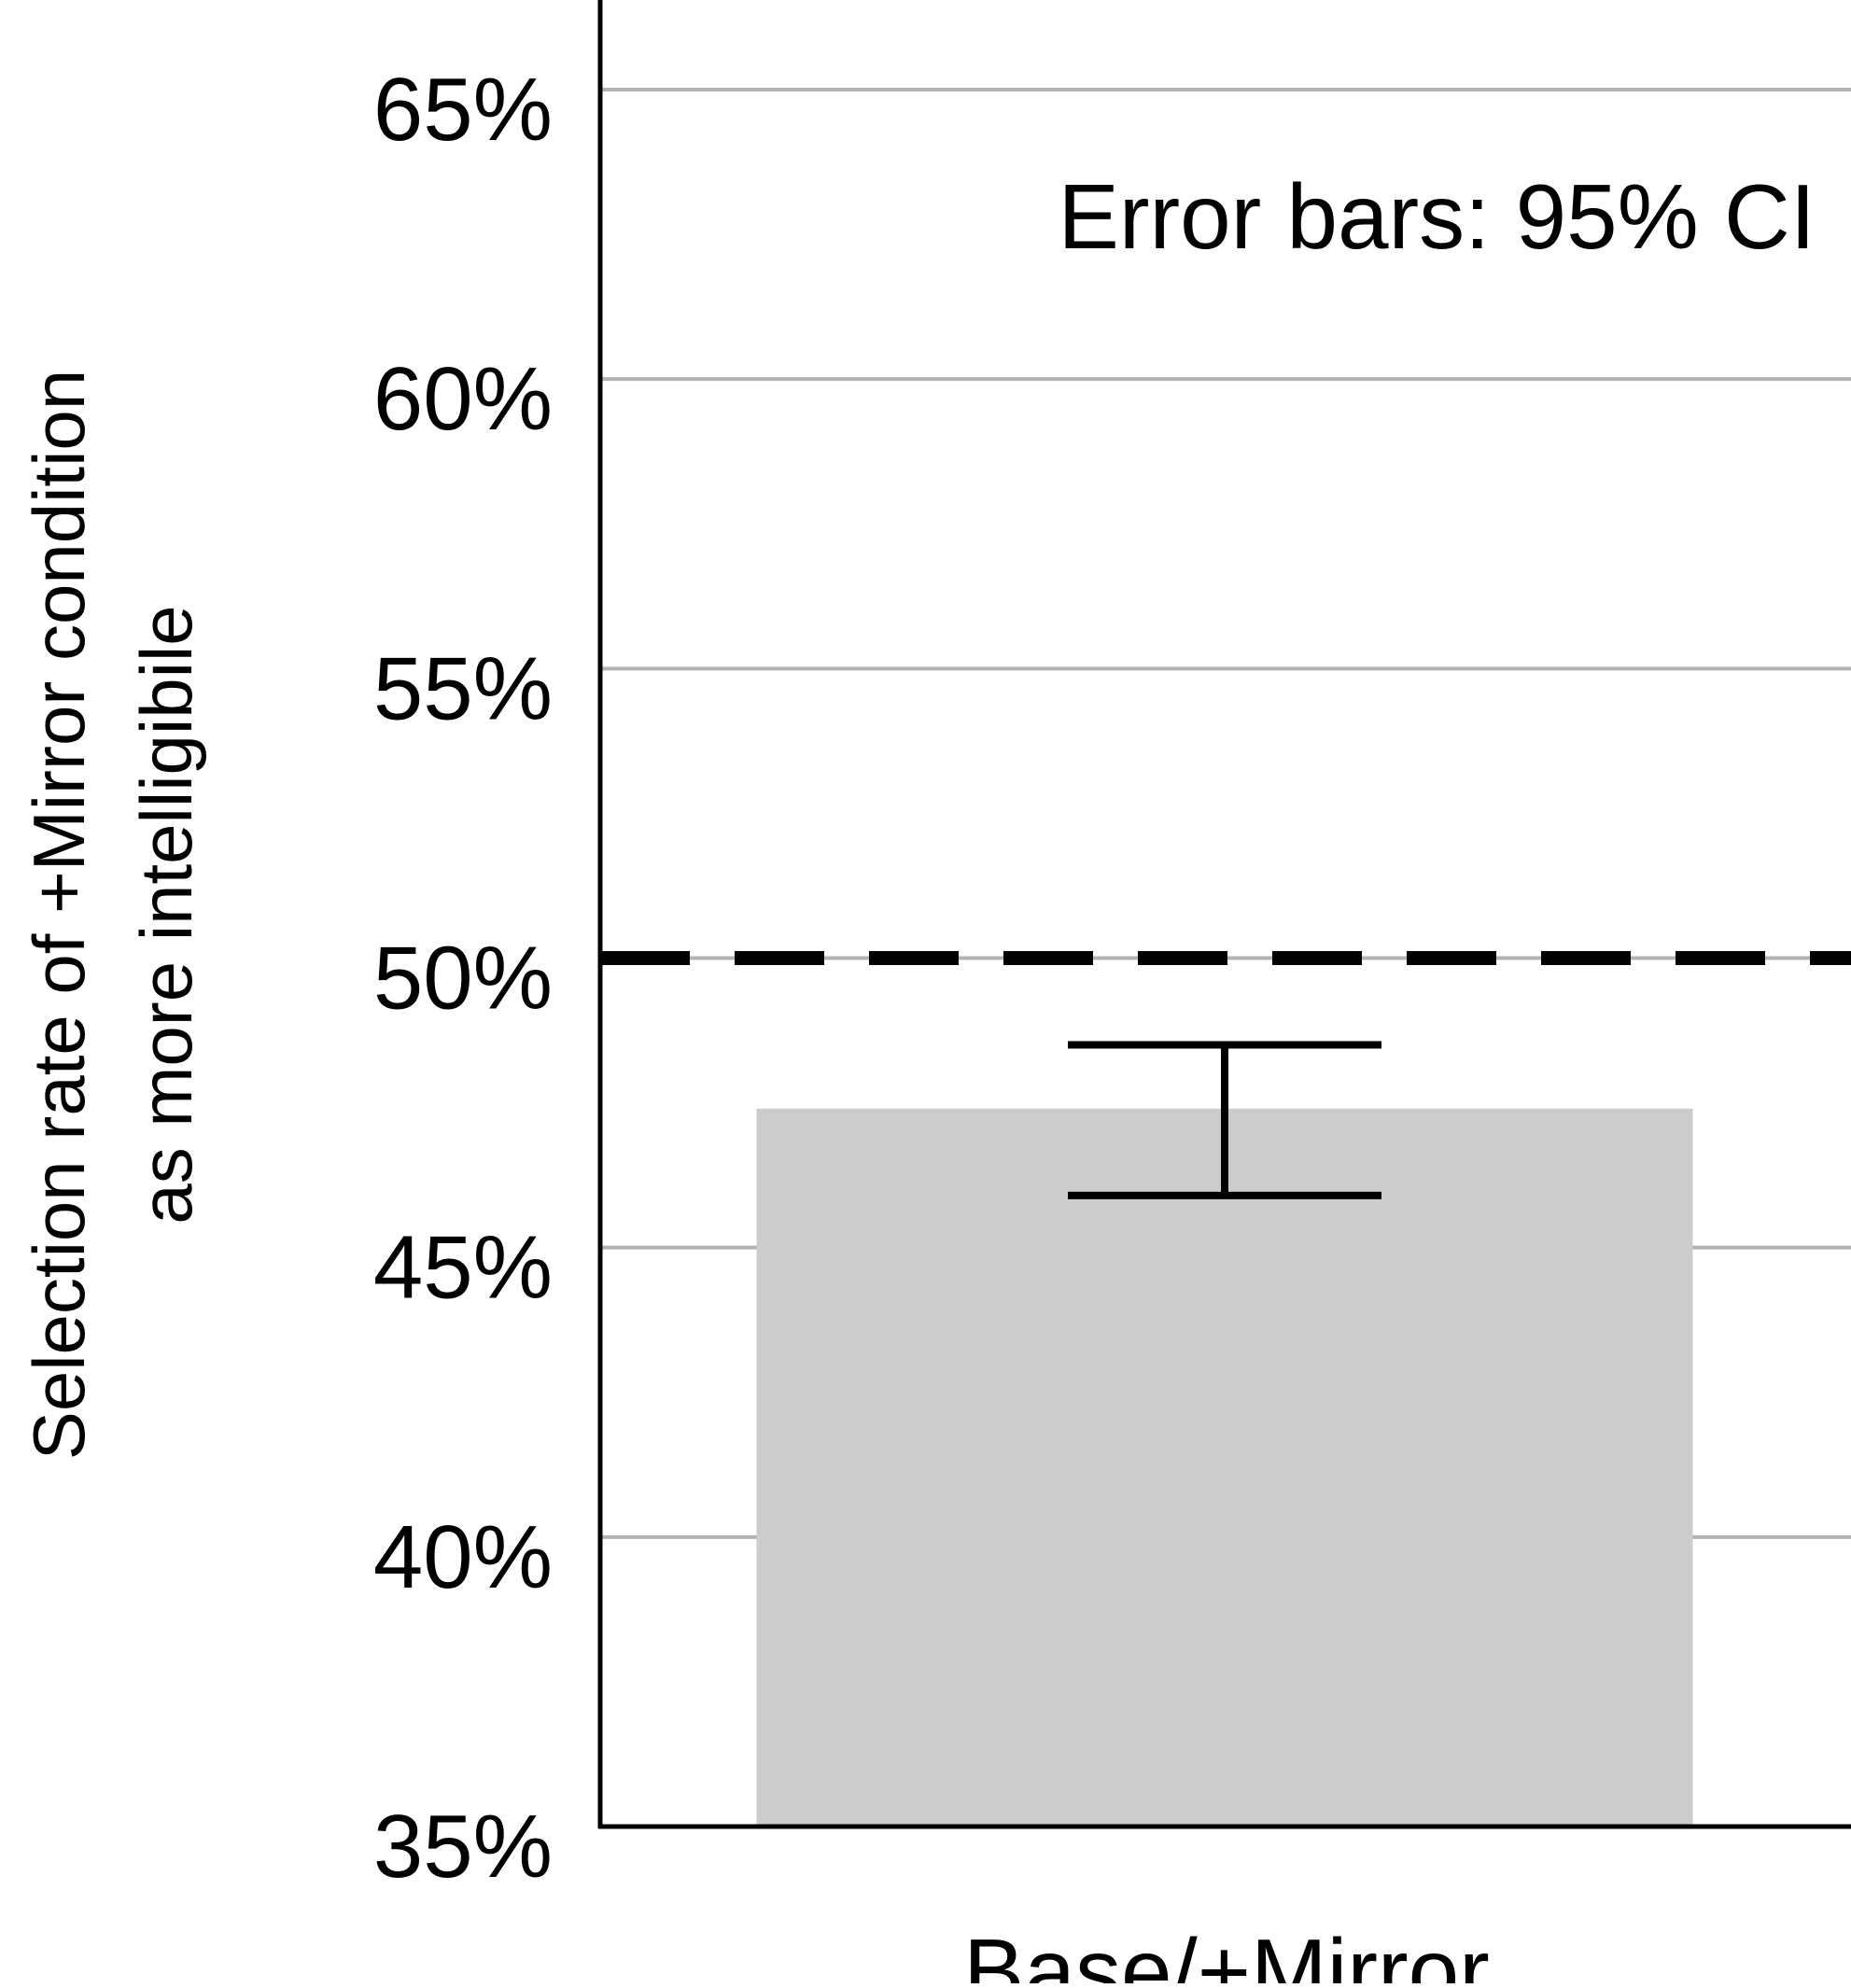 This screenshot has height=1988, width=1851. I want to click on y-tick-label-2: 45%, so click(463, 1268).